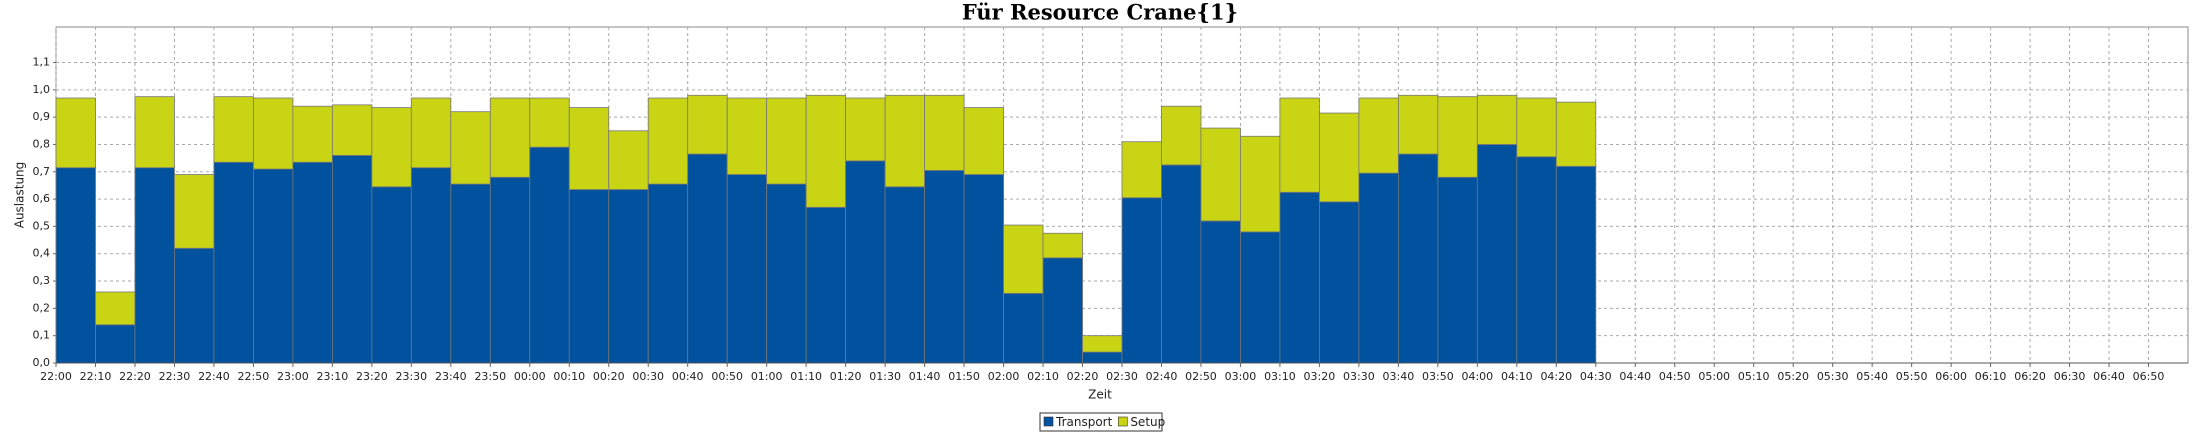  Describe the element at coordinates (490, 376) in the screenshot. I see `x-tick-label: 23:50` at that location.